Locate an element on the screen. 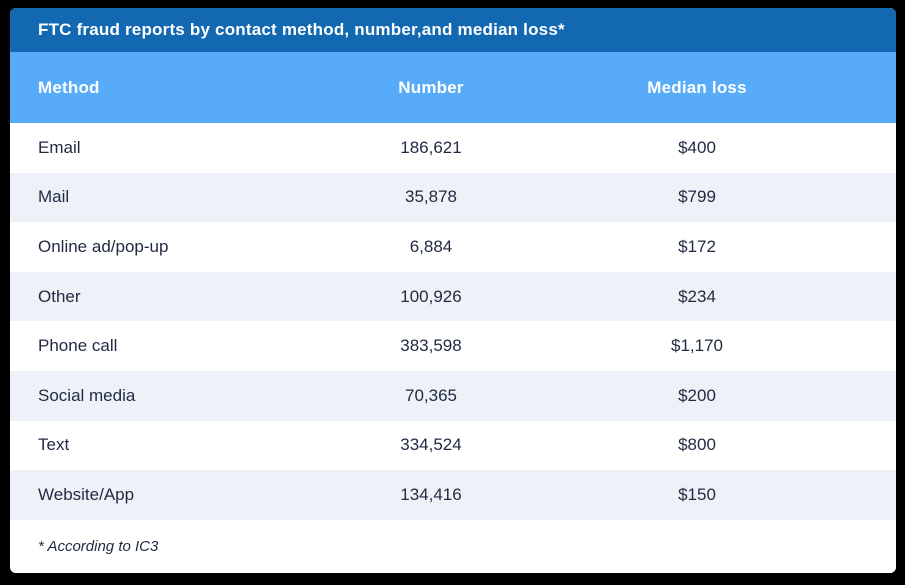 The image size is (905, 585). cell-median-loss: $1,170 is located at coordinates (697, 346).